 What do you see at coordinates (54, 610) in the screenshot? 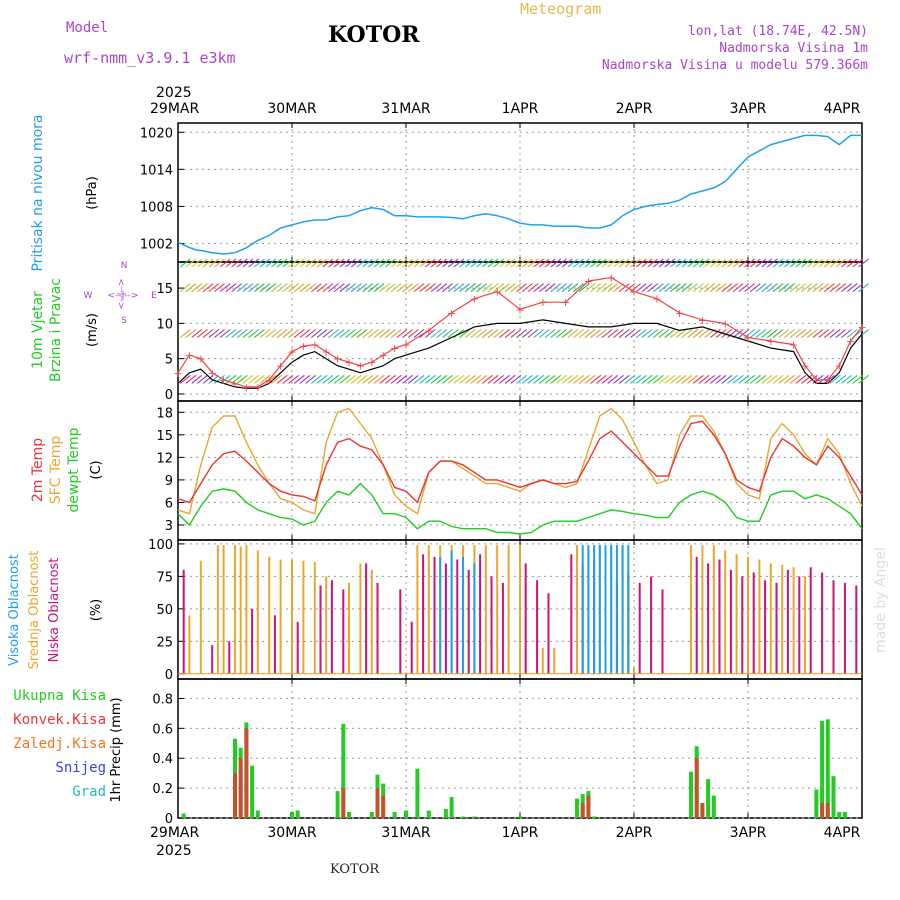
I see `low-cloud-label: Niska Oblacnost` at bounding box center [54, 610].